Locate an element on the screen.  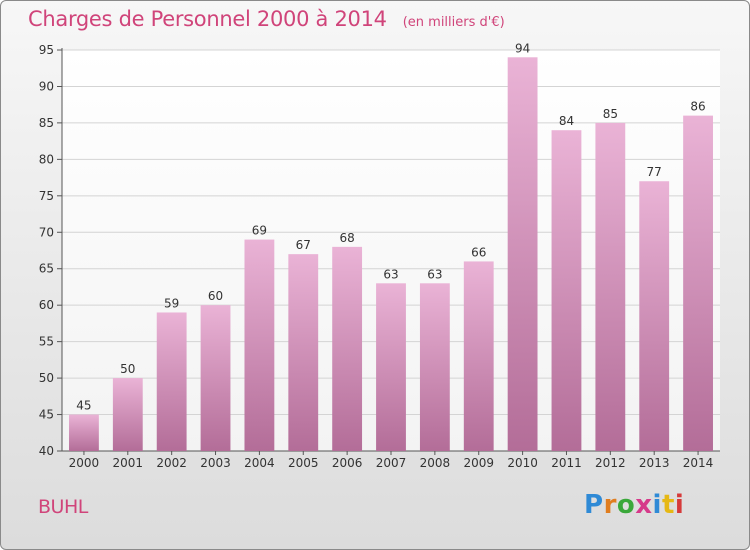
logo-letter: o is located at coordinates (626, 505).